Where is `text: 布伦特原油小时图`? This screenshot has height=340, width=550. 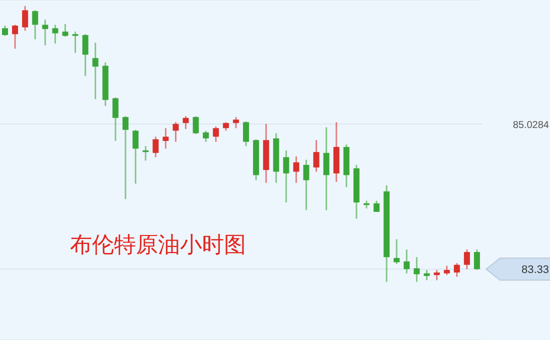 text: 布伦特原油小时图 is located at coordinates (158, 246).